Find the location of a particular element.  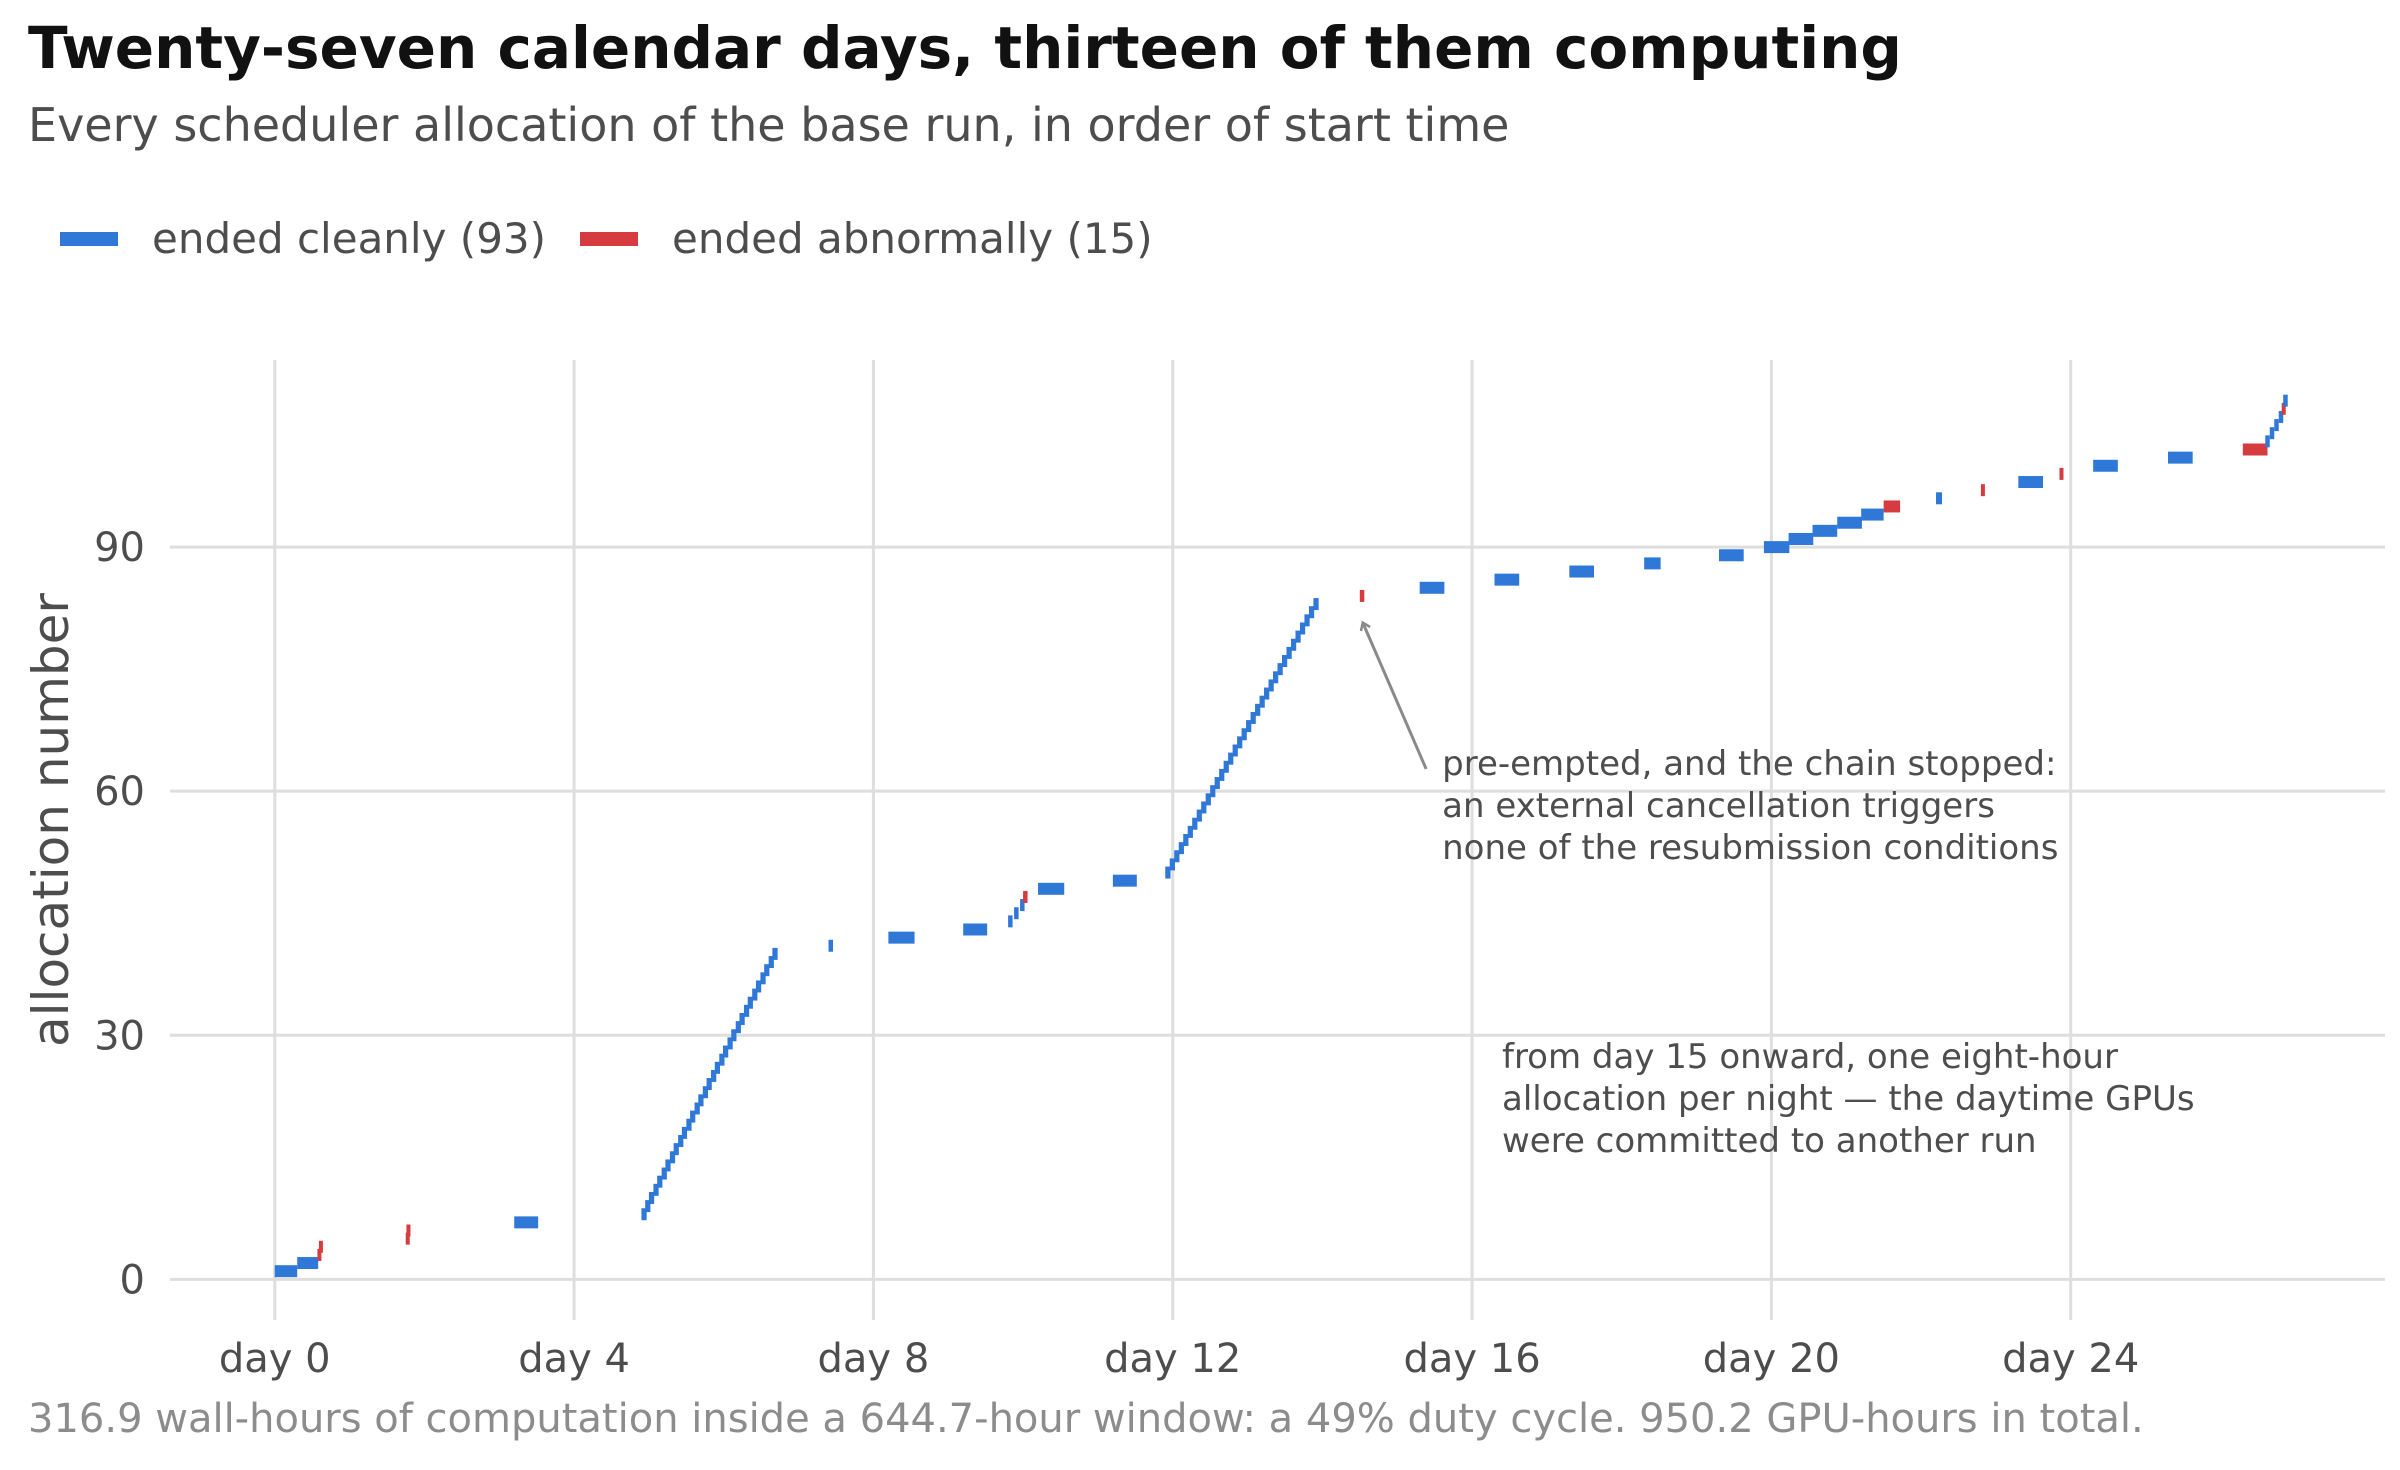

y-axis-title: allocation number is located at coordinates (51, 820).